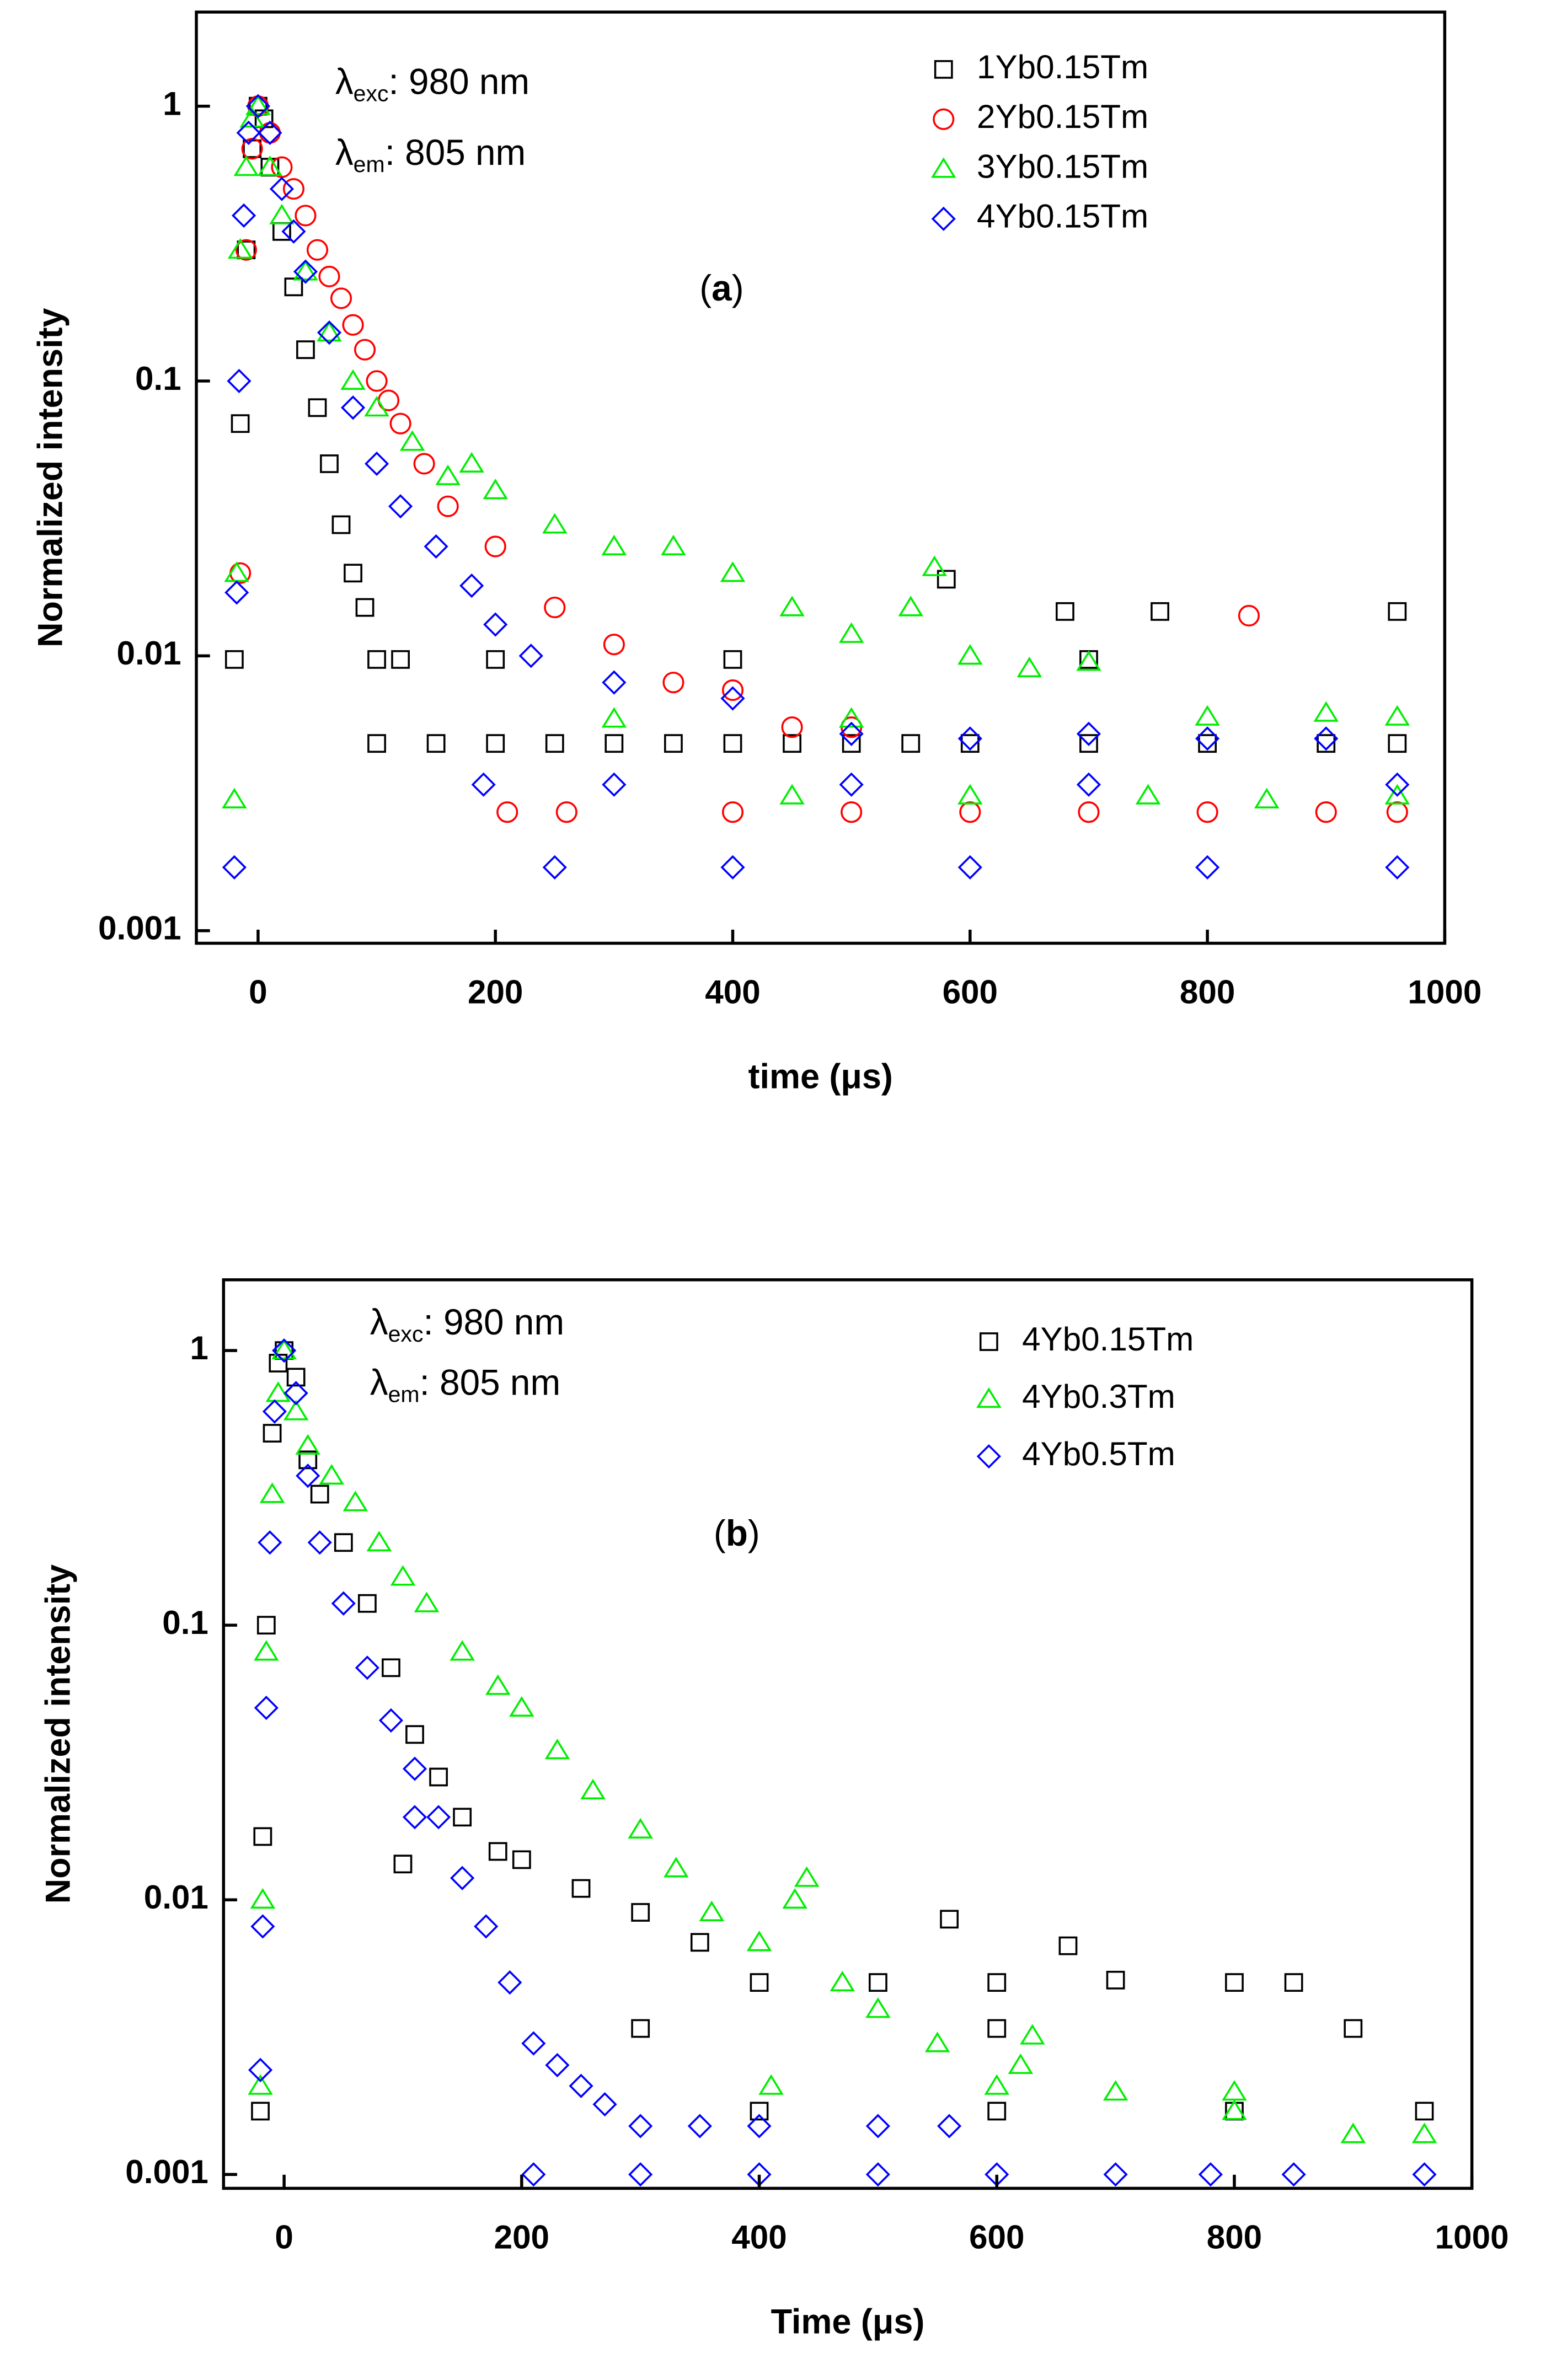 The height and width of the screenshot is (2380, 1546). What do you see at coordinates (459, 82) in the screenshot?
I see `annotation-text: : 980 nm` at bounding box center [459, 82].